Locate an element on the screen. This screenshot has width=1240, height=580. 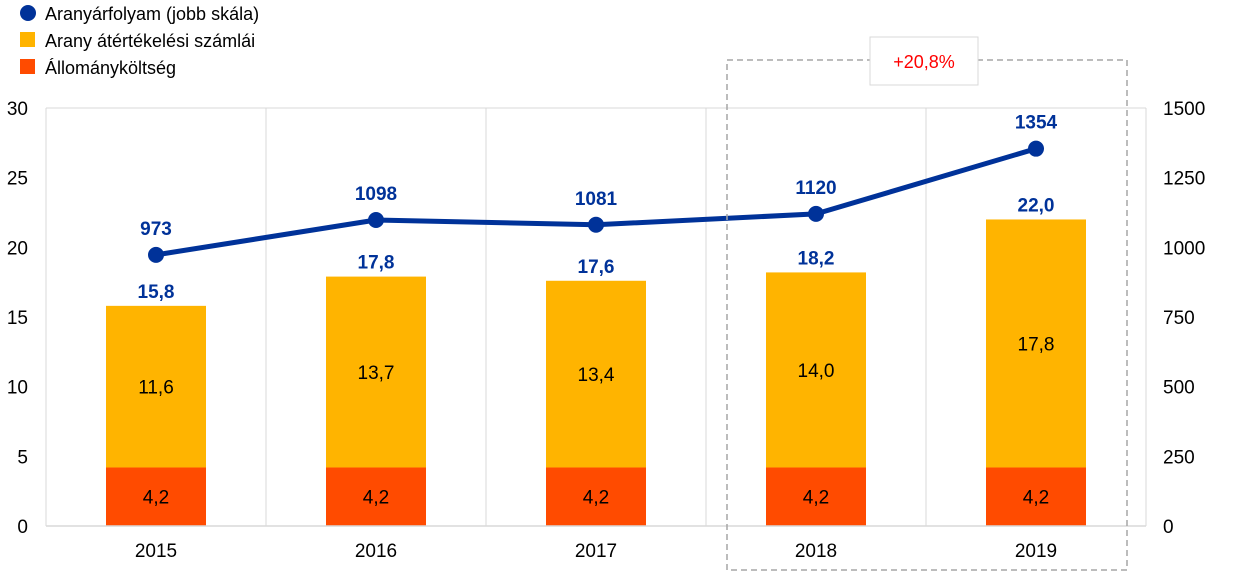
left-tick-label: 20 is located at coordinates (17, 248).